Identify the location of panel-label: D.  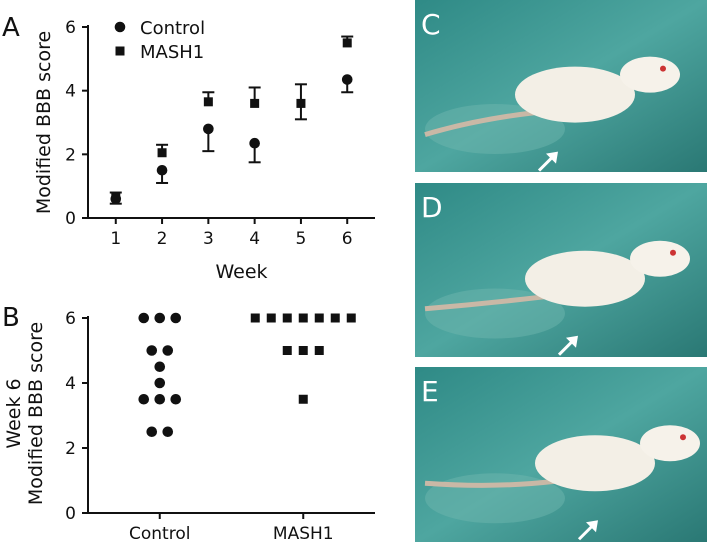
(432, 207).